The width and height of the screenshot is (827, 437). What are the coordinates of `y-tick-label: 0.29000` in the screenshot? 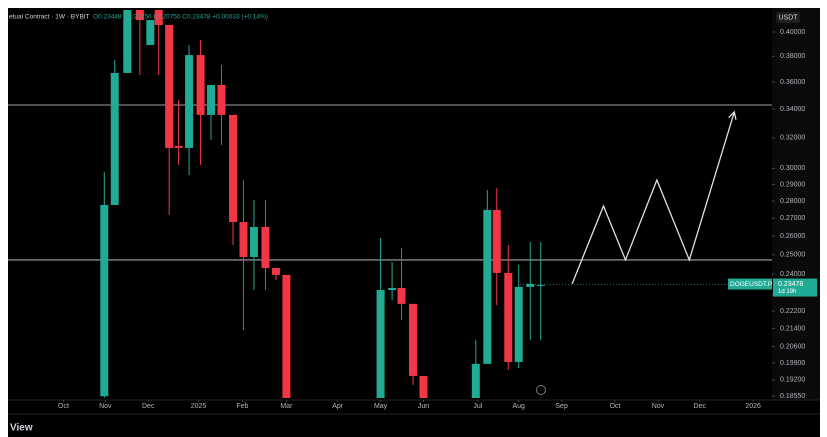 It's located at (792, 184).